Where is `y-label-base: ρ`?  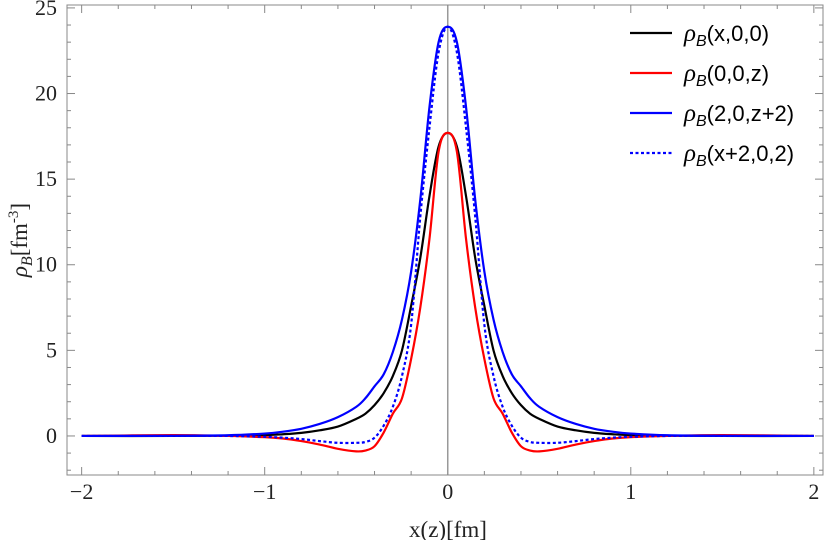 y-label-base: ρ is located at coordinates (19, 272).